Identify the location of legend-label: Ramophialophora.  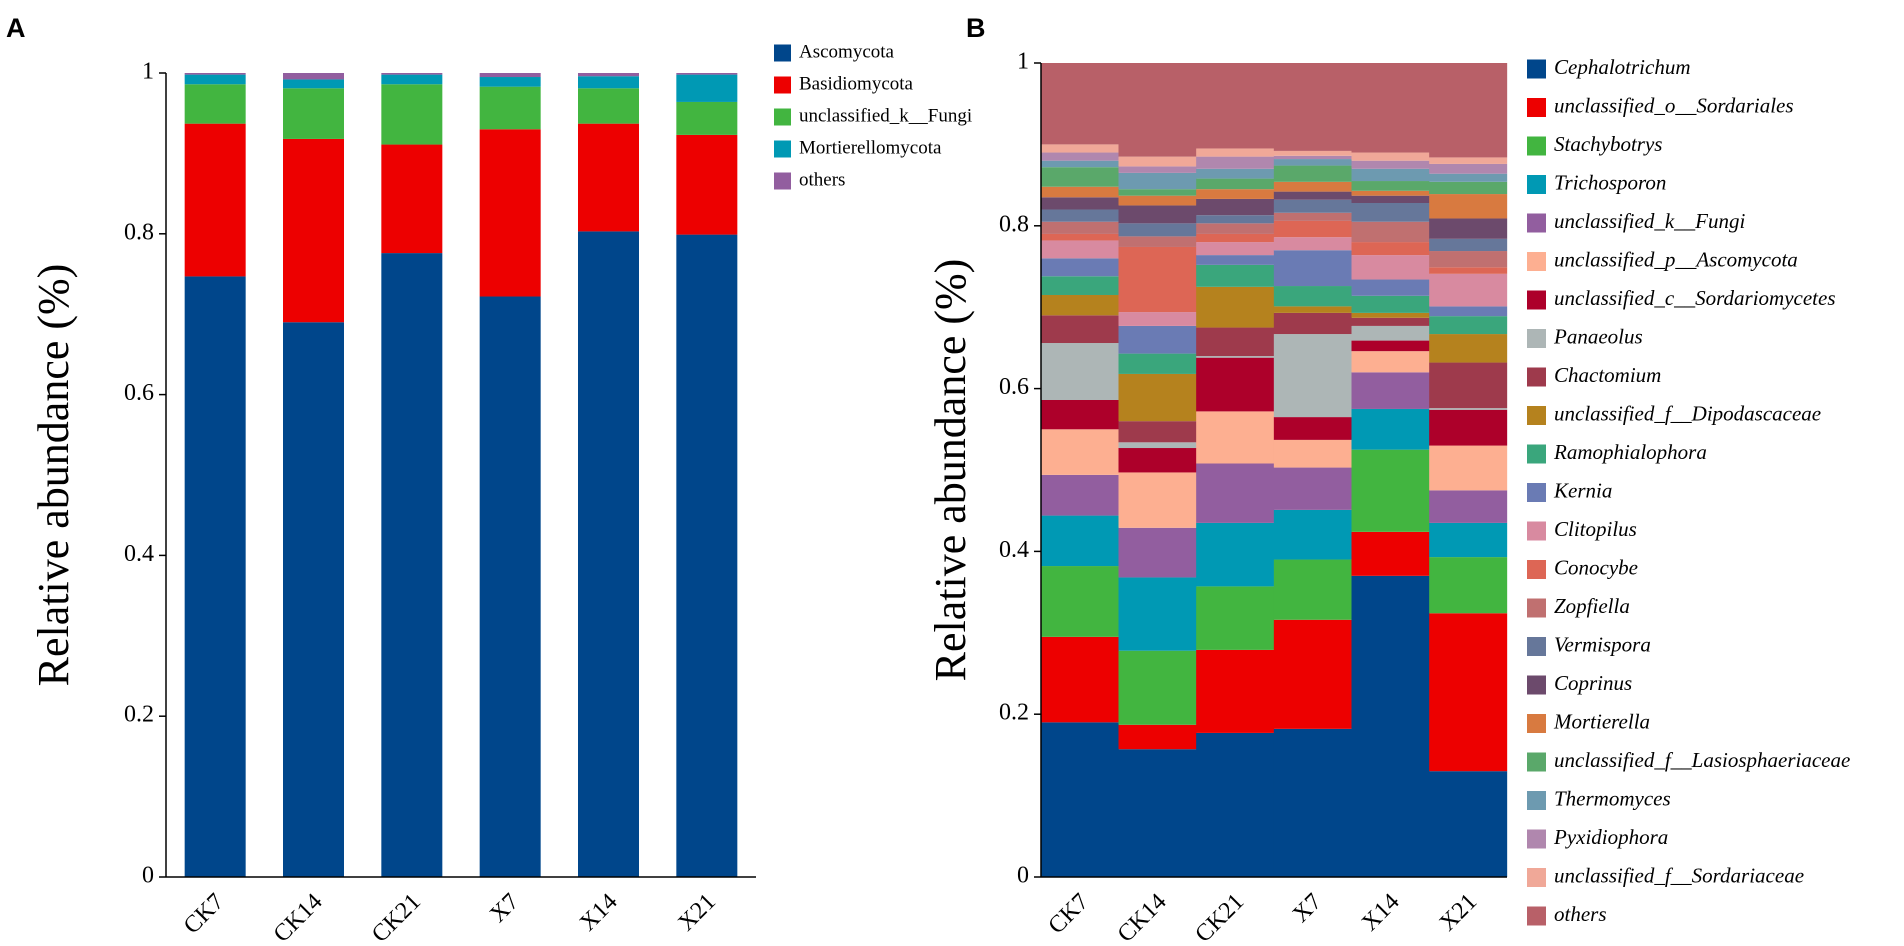
(1630, 452).